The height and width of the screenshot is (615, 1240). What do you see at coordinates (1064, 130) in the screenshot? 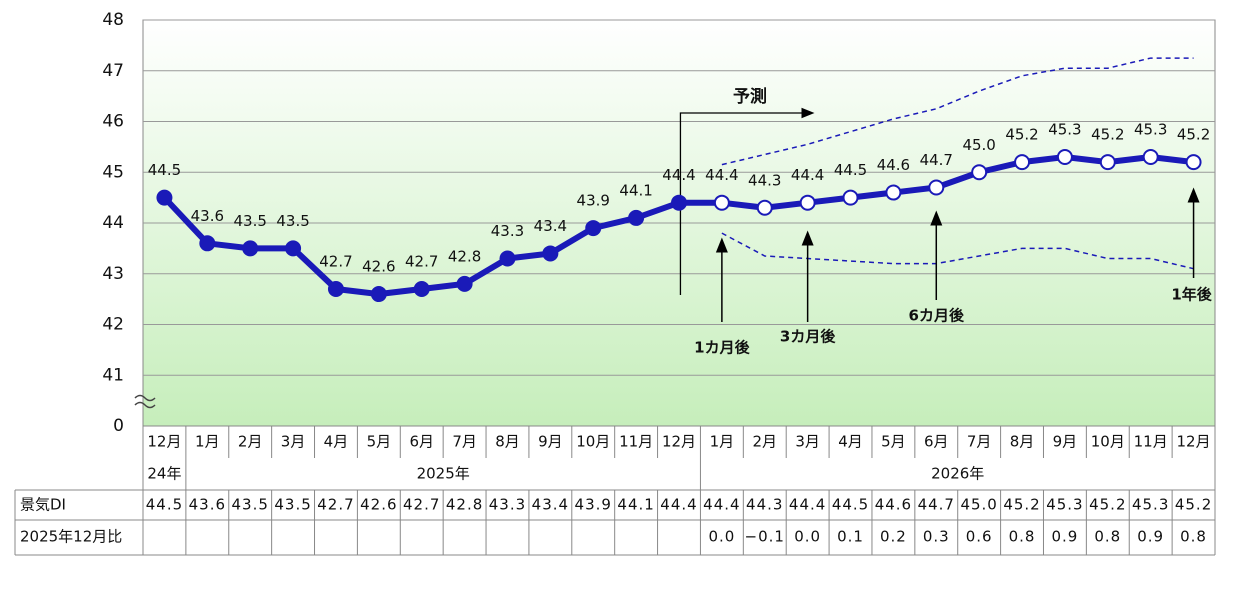
I see `data-label: 45.3` at bounding box center [1064, 130].